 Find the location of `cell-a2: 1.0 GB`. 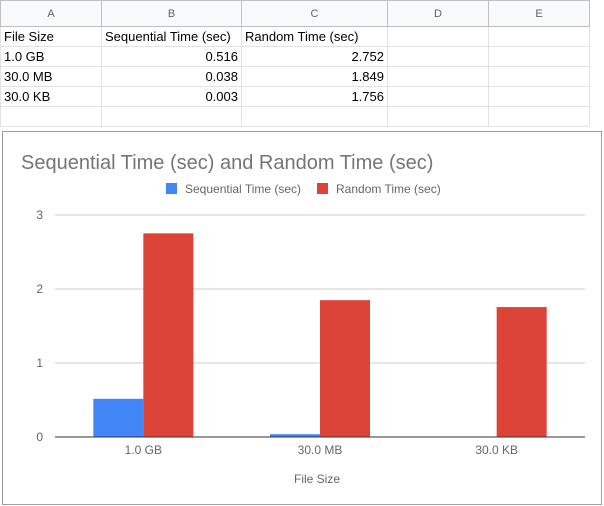

cell-a2: 1.0 GB is located at coordinates (51, 56).